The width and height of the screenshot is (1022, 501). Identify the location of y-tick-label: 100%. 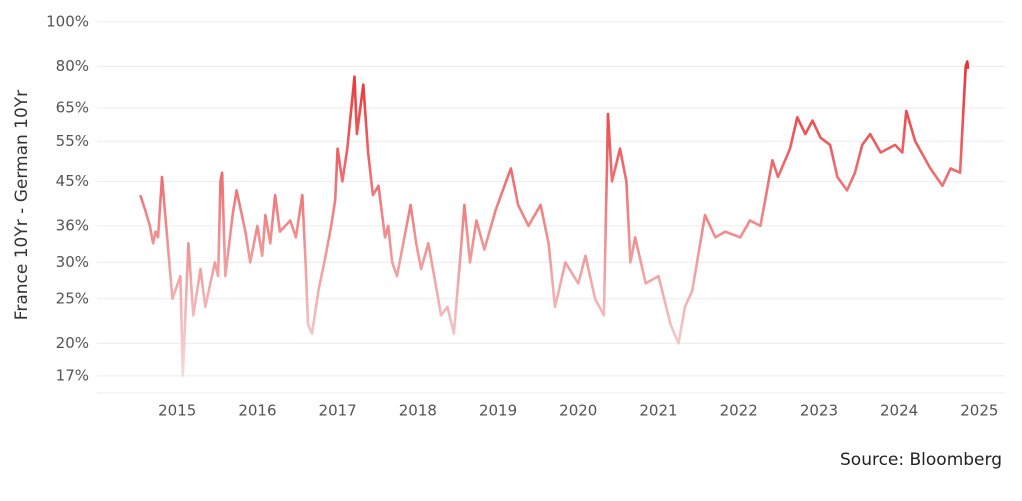
(67, 21).